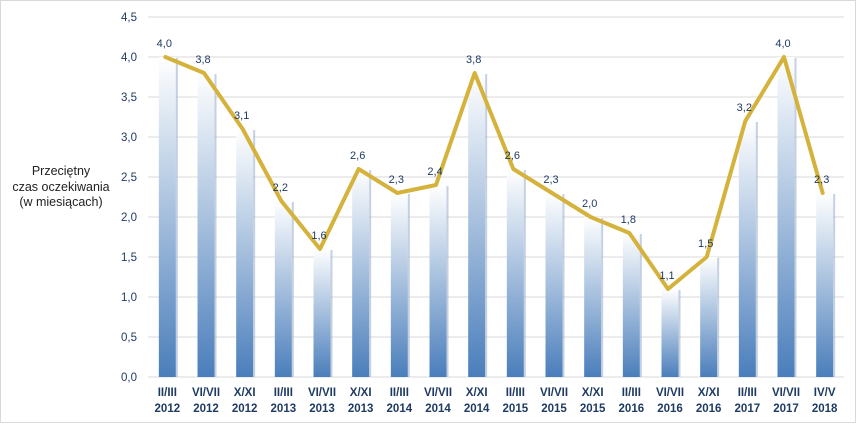 This screenshot has width=856, height=424. What do you see at coordinates (61, 186) in the screenshot?
I see `y-axis-title-line-2: czas oczekiwania` at bounding box center [61, 186].